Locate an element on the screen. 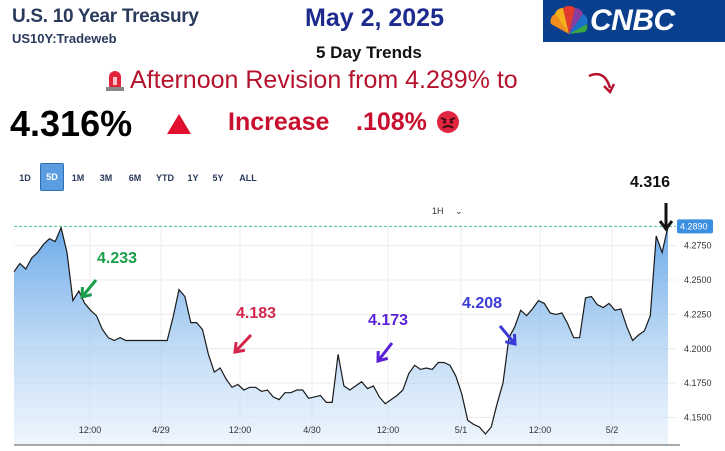 The height and width of the screenshot is (451, 725). trends-heading: 5 Day Trends is located at coordinates (369, 52).